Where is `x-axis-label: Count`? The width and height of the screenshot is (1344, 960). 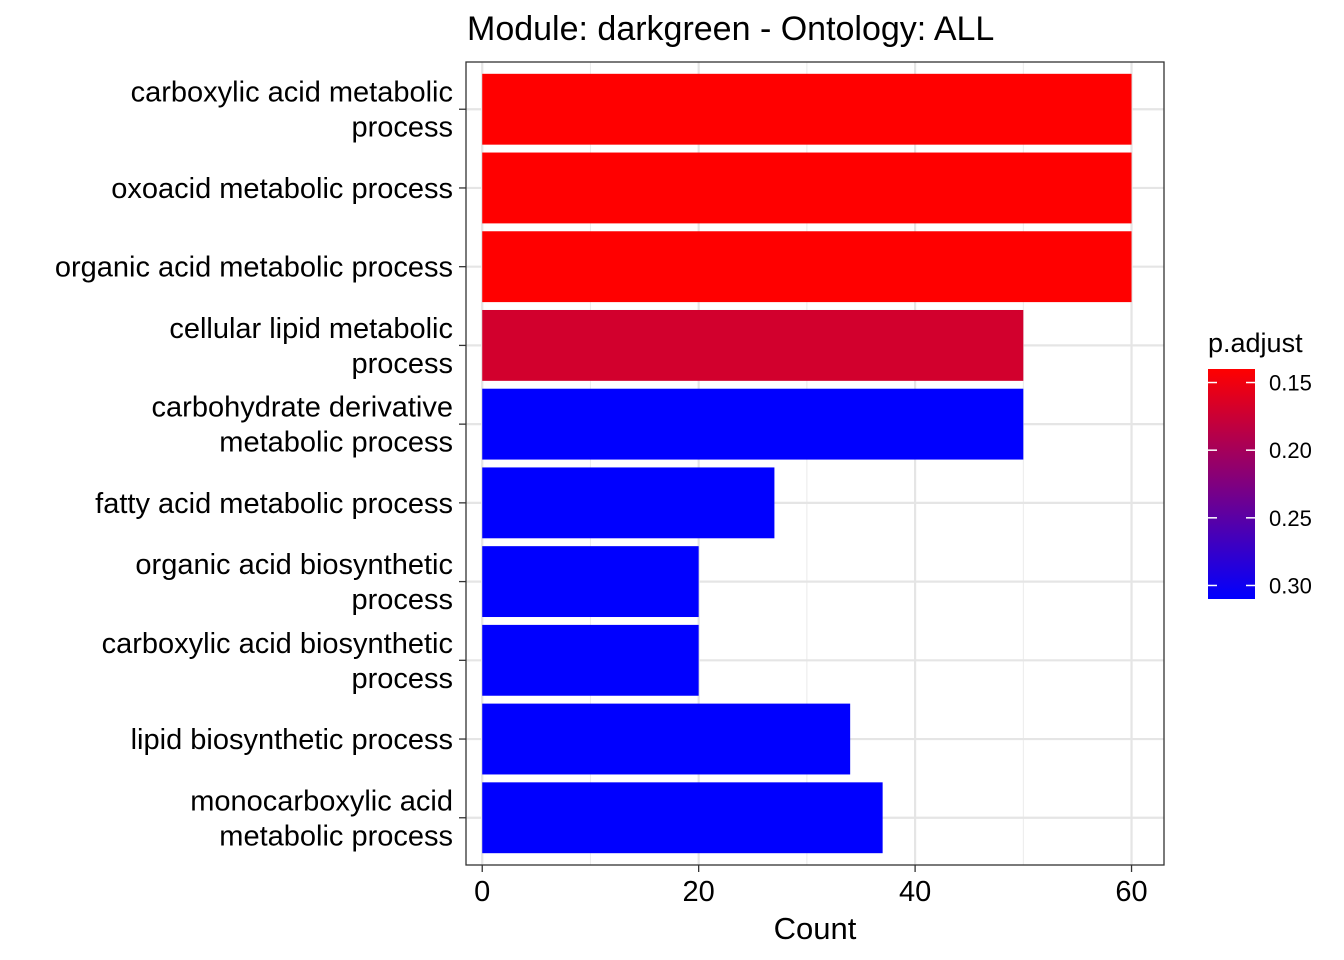
x-axis-label: Count is located at coordinates (815, 928).